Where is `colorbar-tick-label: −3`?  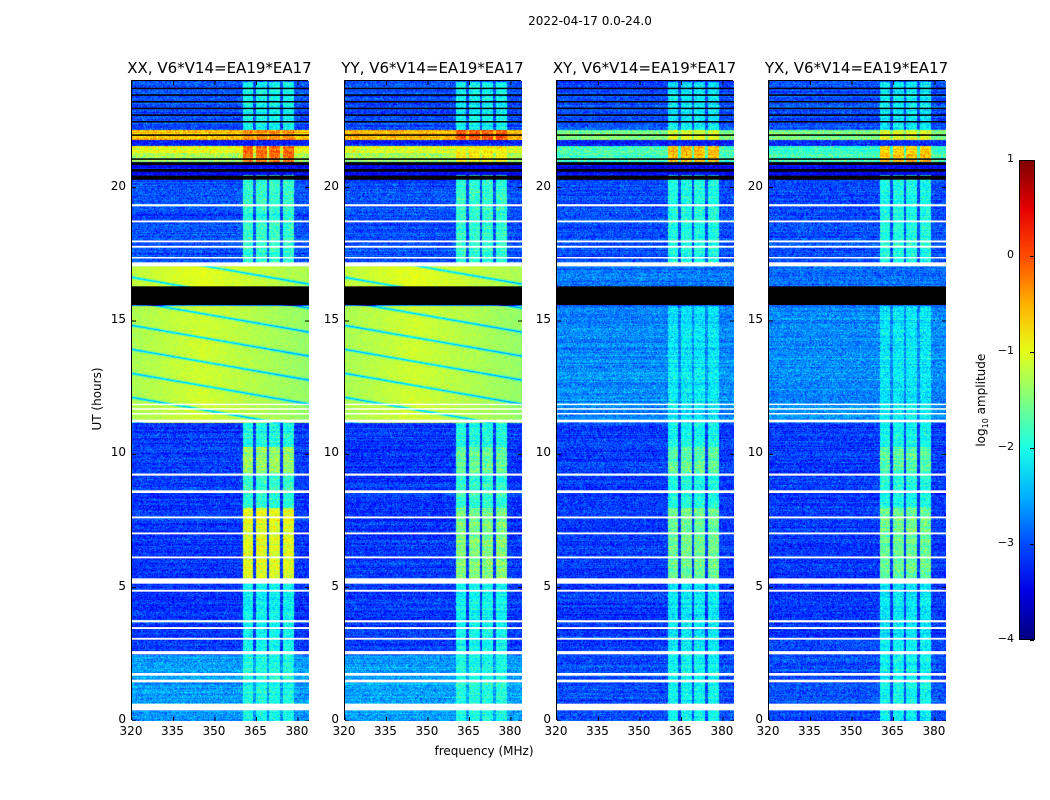 colorbar-tick-label: −3 is located at coordinates (1005, 542).